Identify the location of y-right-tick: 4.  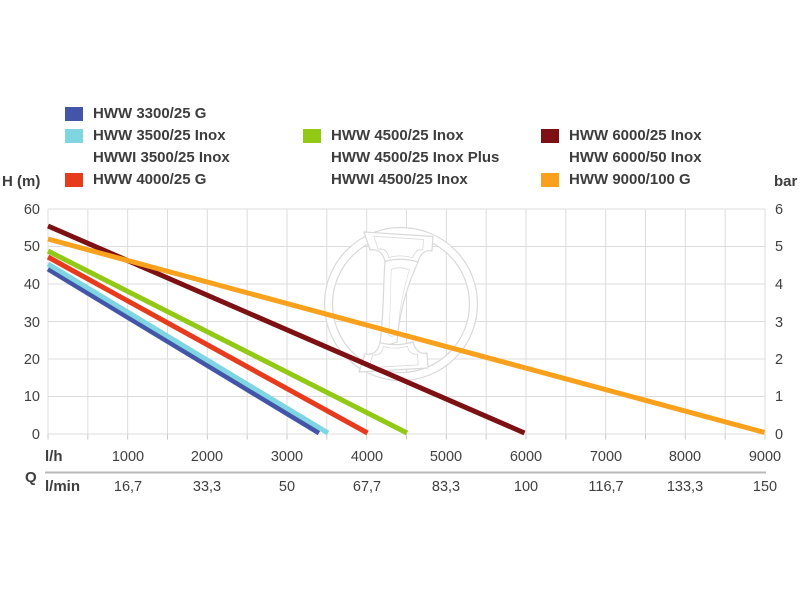
(779, 285).